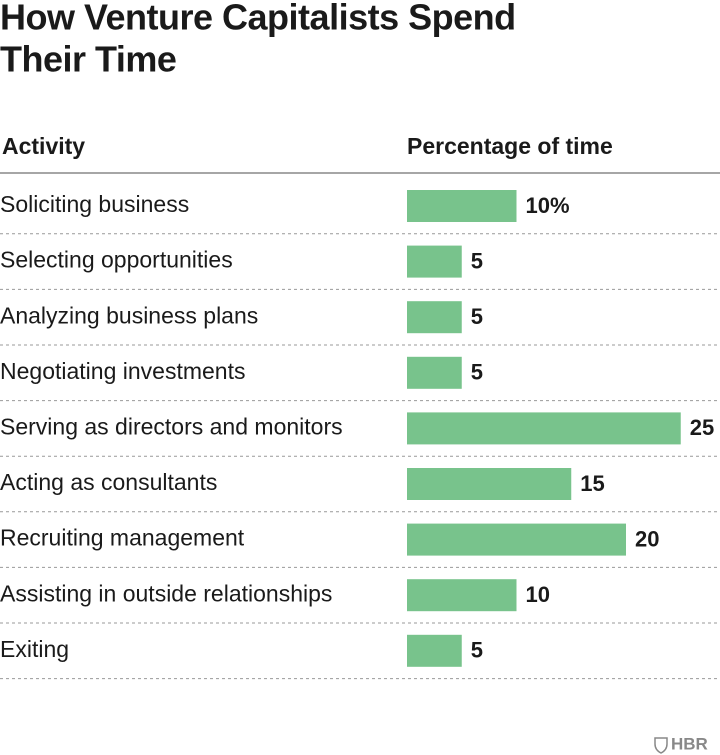 The width and height of the screenshot is (720, 755). I want to click on category-label: Serving as directors and monitors, so click(171, 426).